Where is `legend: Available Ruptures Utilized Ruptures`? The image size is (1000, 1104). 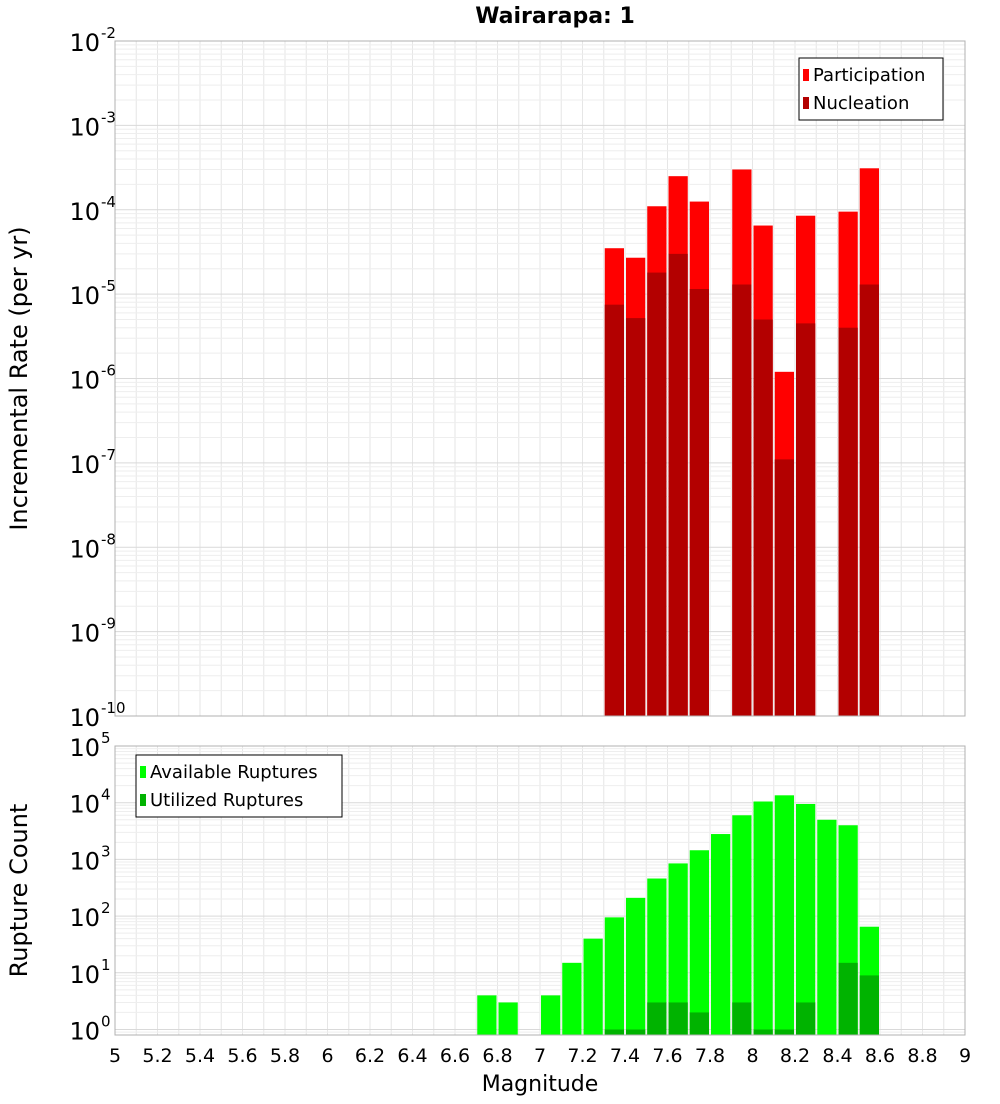
legend: Available Ruptures Utilized Ruptures is located at coordinates (239, 786).